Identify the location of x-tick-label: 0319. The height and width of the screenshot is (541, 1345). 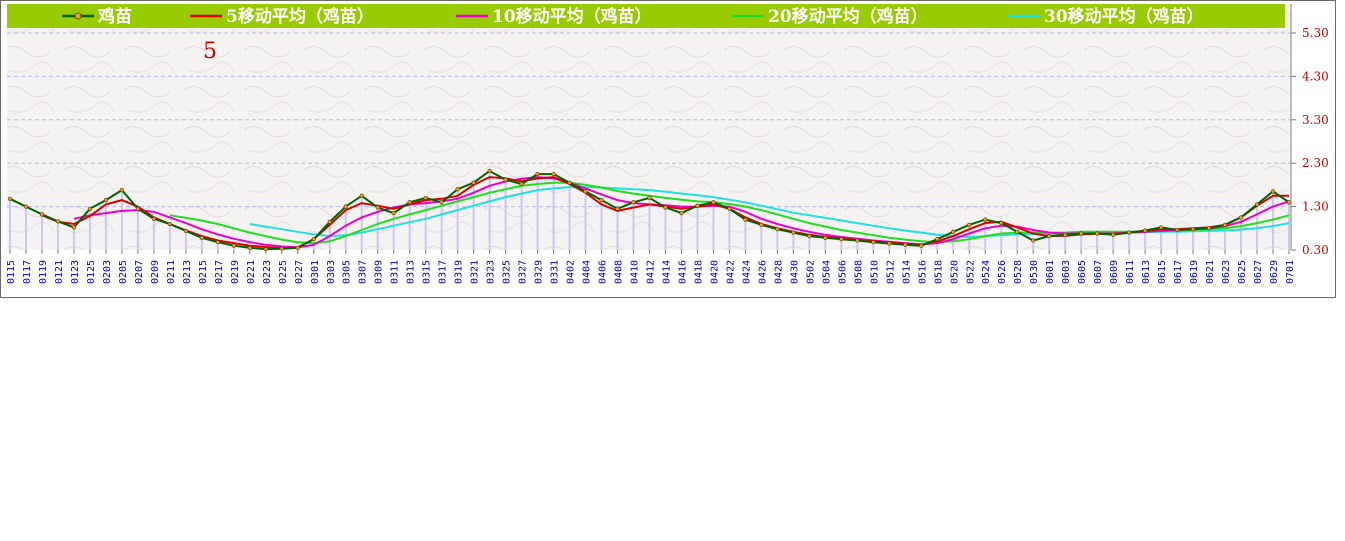
(459, 272).